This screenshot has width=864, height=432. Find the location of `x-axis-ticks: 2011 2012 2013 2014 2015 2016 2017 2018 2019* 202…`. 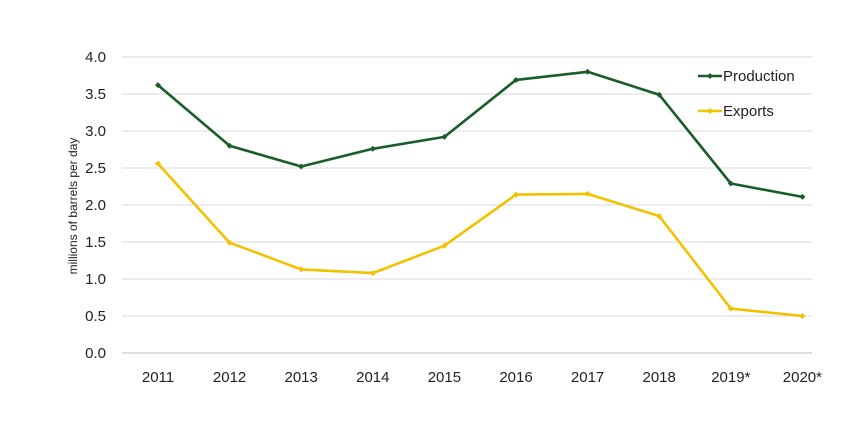

x-axis-ticks: 2011 2012 2013 2014 2015 2016 2017 2018 2019* 202… is located at coordinates (482, 377).